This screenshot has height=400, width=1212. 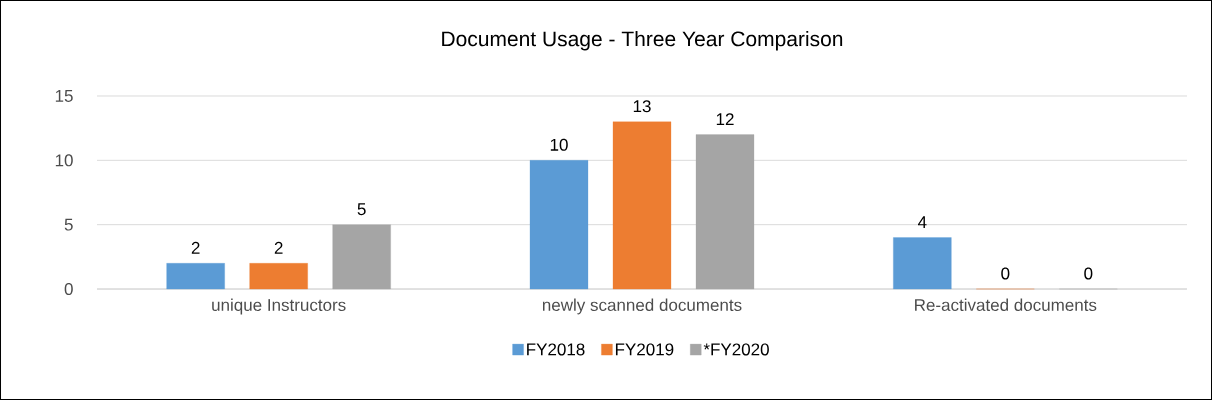 What do you see at coordinates (725, 119) in the screenshot?
I see `data-label: 12` at bounding box center [725, 119].